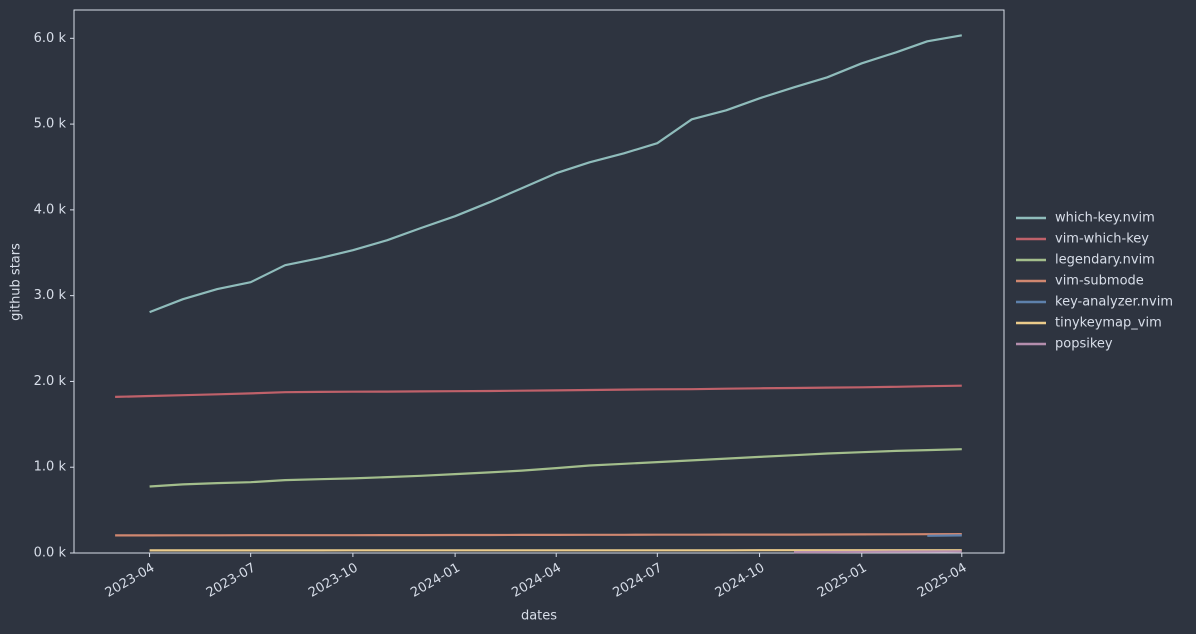 The image size is (1196, 634). Describe the element at coordinates (333, 581) in the screenshot. I see `x-tick-label: 2023-10` at that location.